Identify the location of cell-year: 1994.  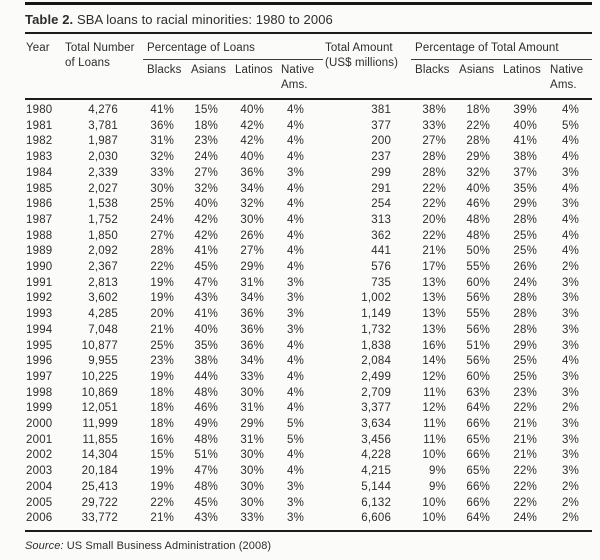
(39, 329).